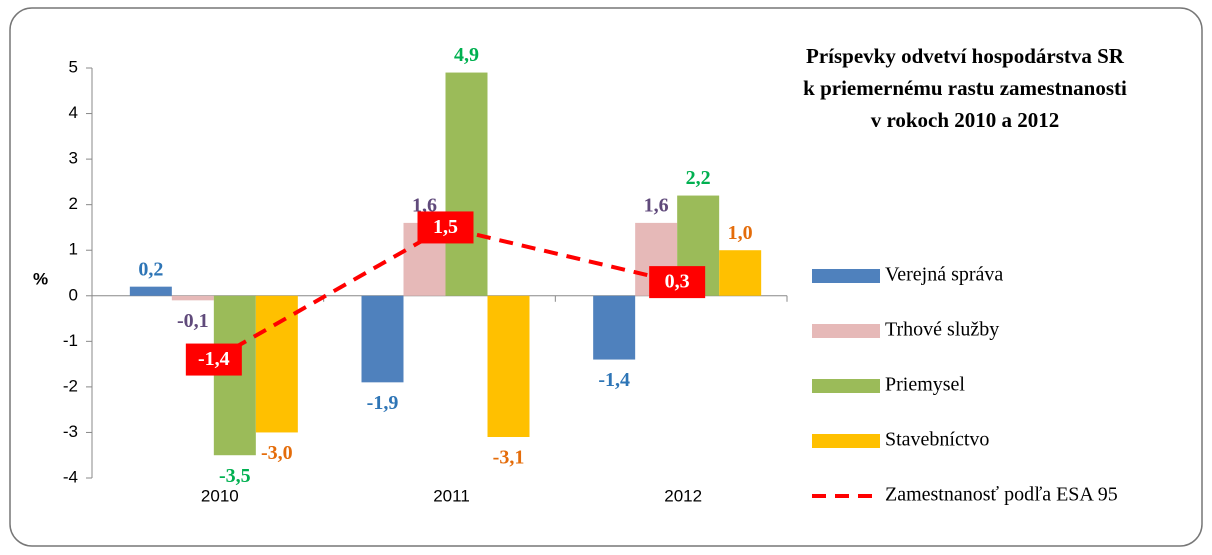 This screenshot has height=555, width=1212. What do you see at coordinates (70, 340) in the screenshot?
I see `y-tick-label: -1` at bounding box center [70, 340].